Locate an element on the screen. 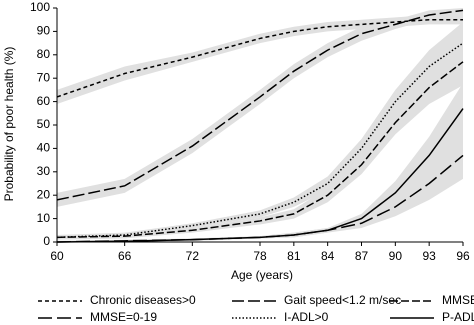 The width and height of the screenshot is (474, 325). x-tick-label: 81 is located at coordinates (294, 256).